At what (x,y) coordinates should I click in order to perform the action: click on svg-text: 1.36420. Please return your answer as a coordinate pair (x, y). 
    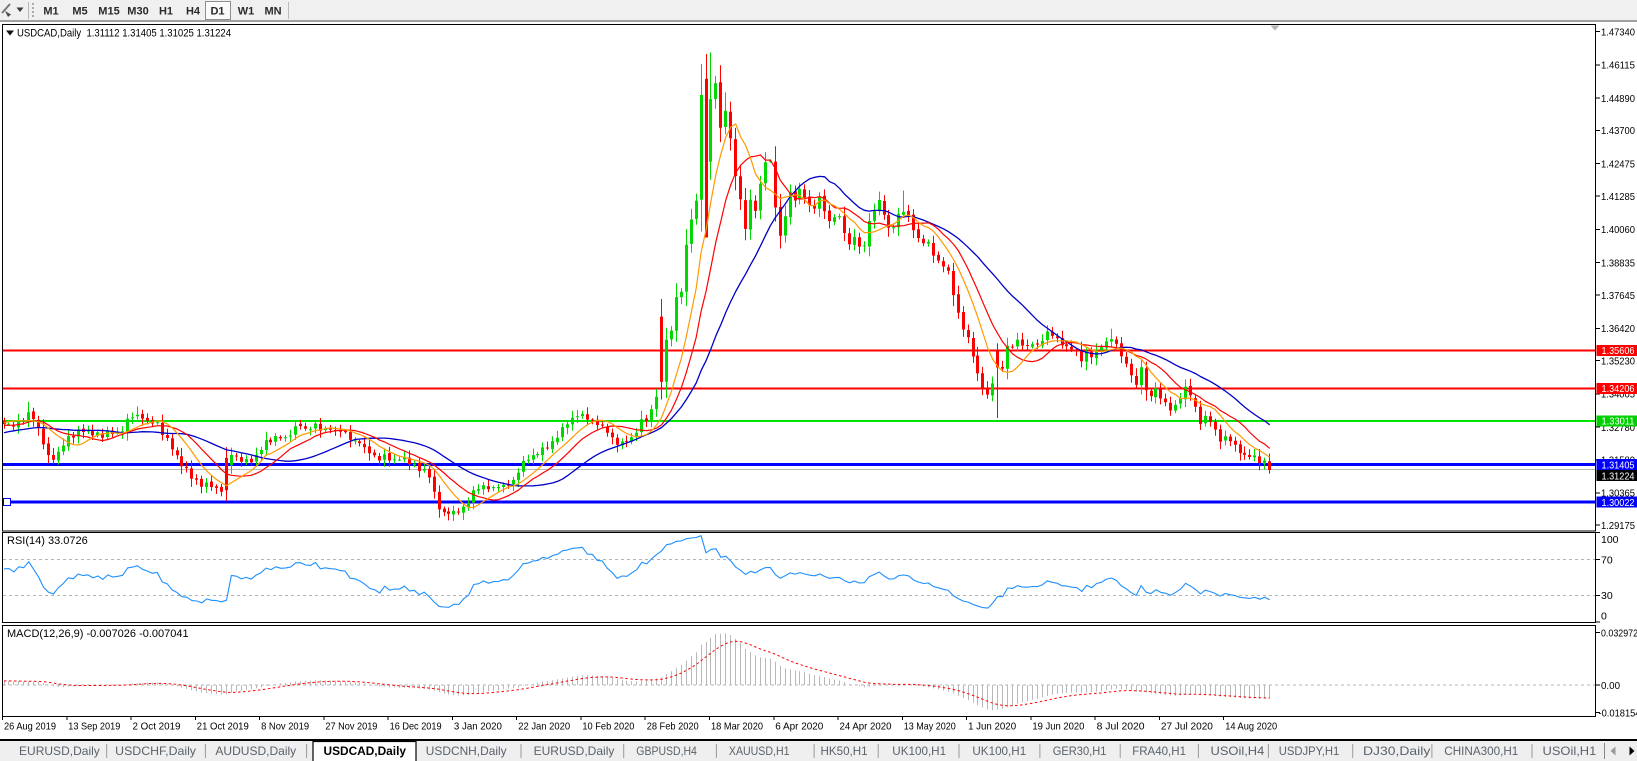
    Looking at the image, I should click on (1618, 329).